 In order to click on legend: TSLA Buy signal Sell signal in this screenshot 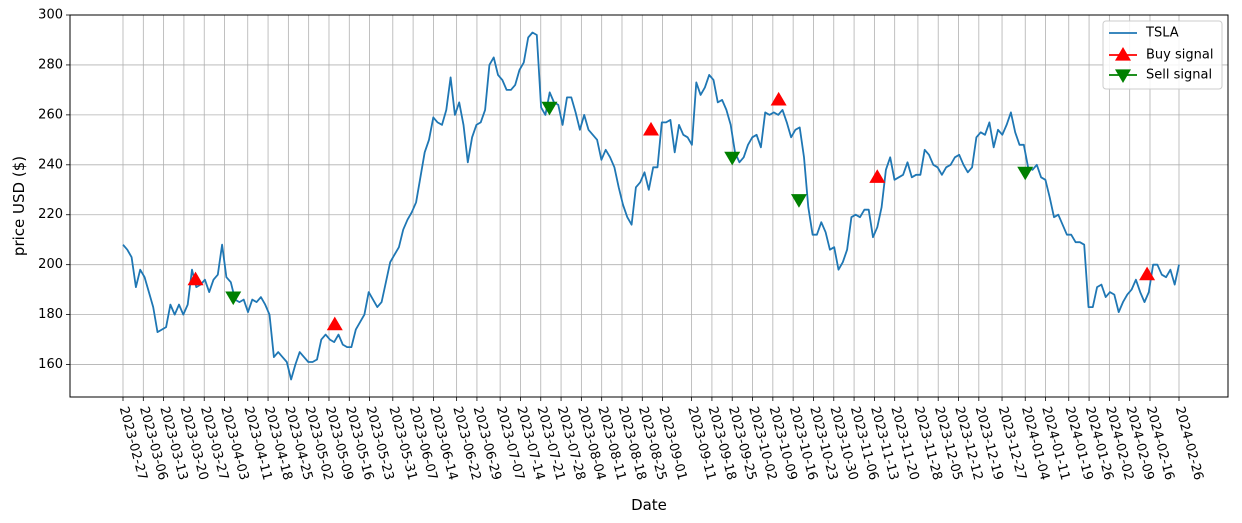, I will do `click(1162, 55)`.